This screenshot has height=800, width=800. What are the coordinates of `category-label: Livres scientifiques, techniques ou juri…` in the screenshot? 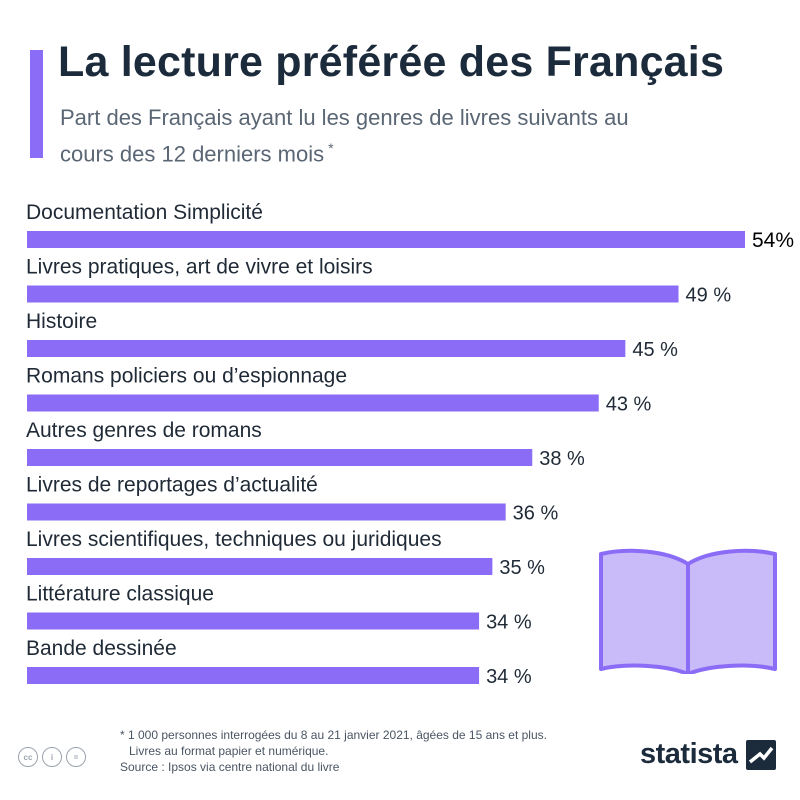 It's located at (234, 539).